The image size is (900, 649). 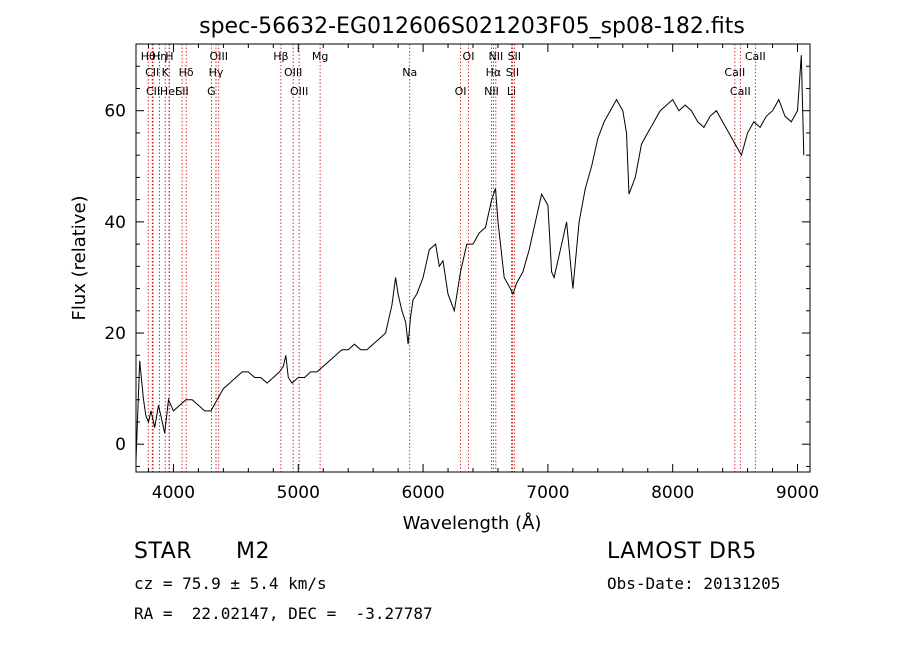 I want to click on sky-coordinates: RA = 22.02147, DEC = -3.27787, so click(x=283, y=613).